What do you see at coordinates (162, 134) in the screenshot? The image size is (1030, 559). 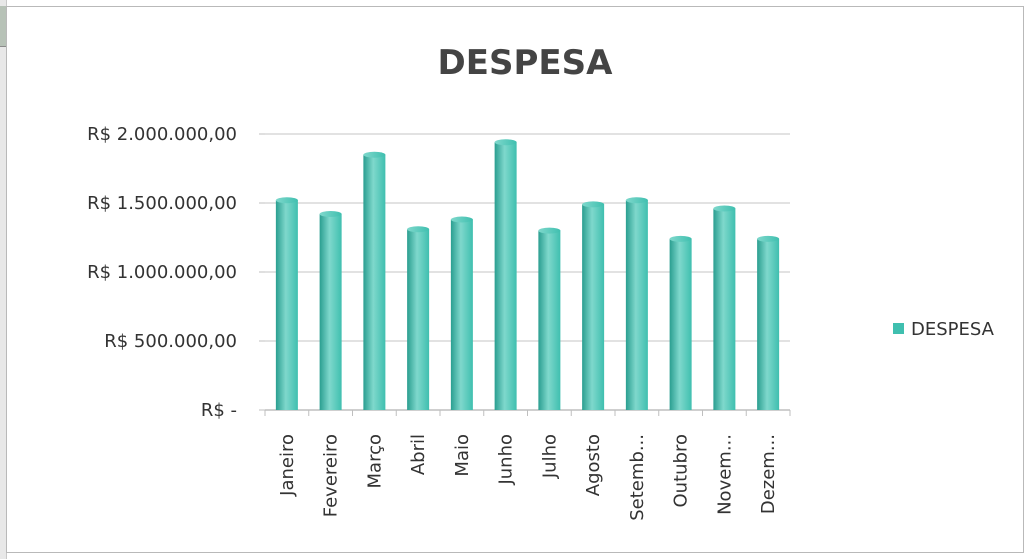 I see `y-tick-label: R$ 2.000.000,00` at bounding box center [162, 134].